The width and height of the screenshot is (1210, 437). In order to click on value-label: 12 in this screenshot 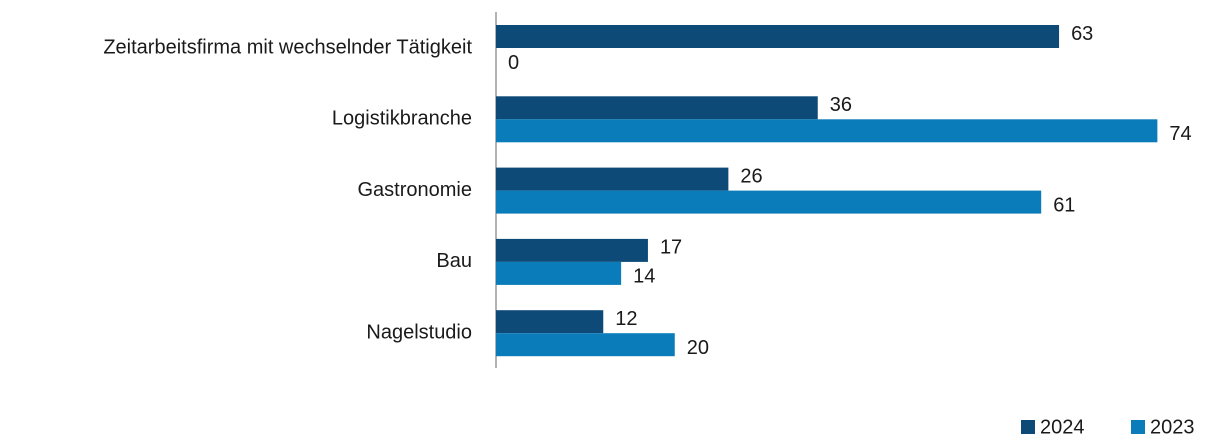, I will do `click(626, 319)`.